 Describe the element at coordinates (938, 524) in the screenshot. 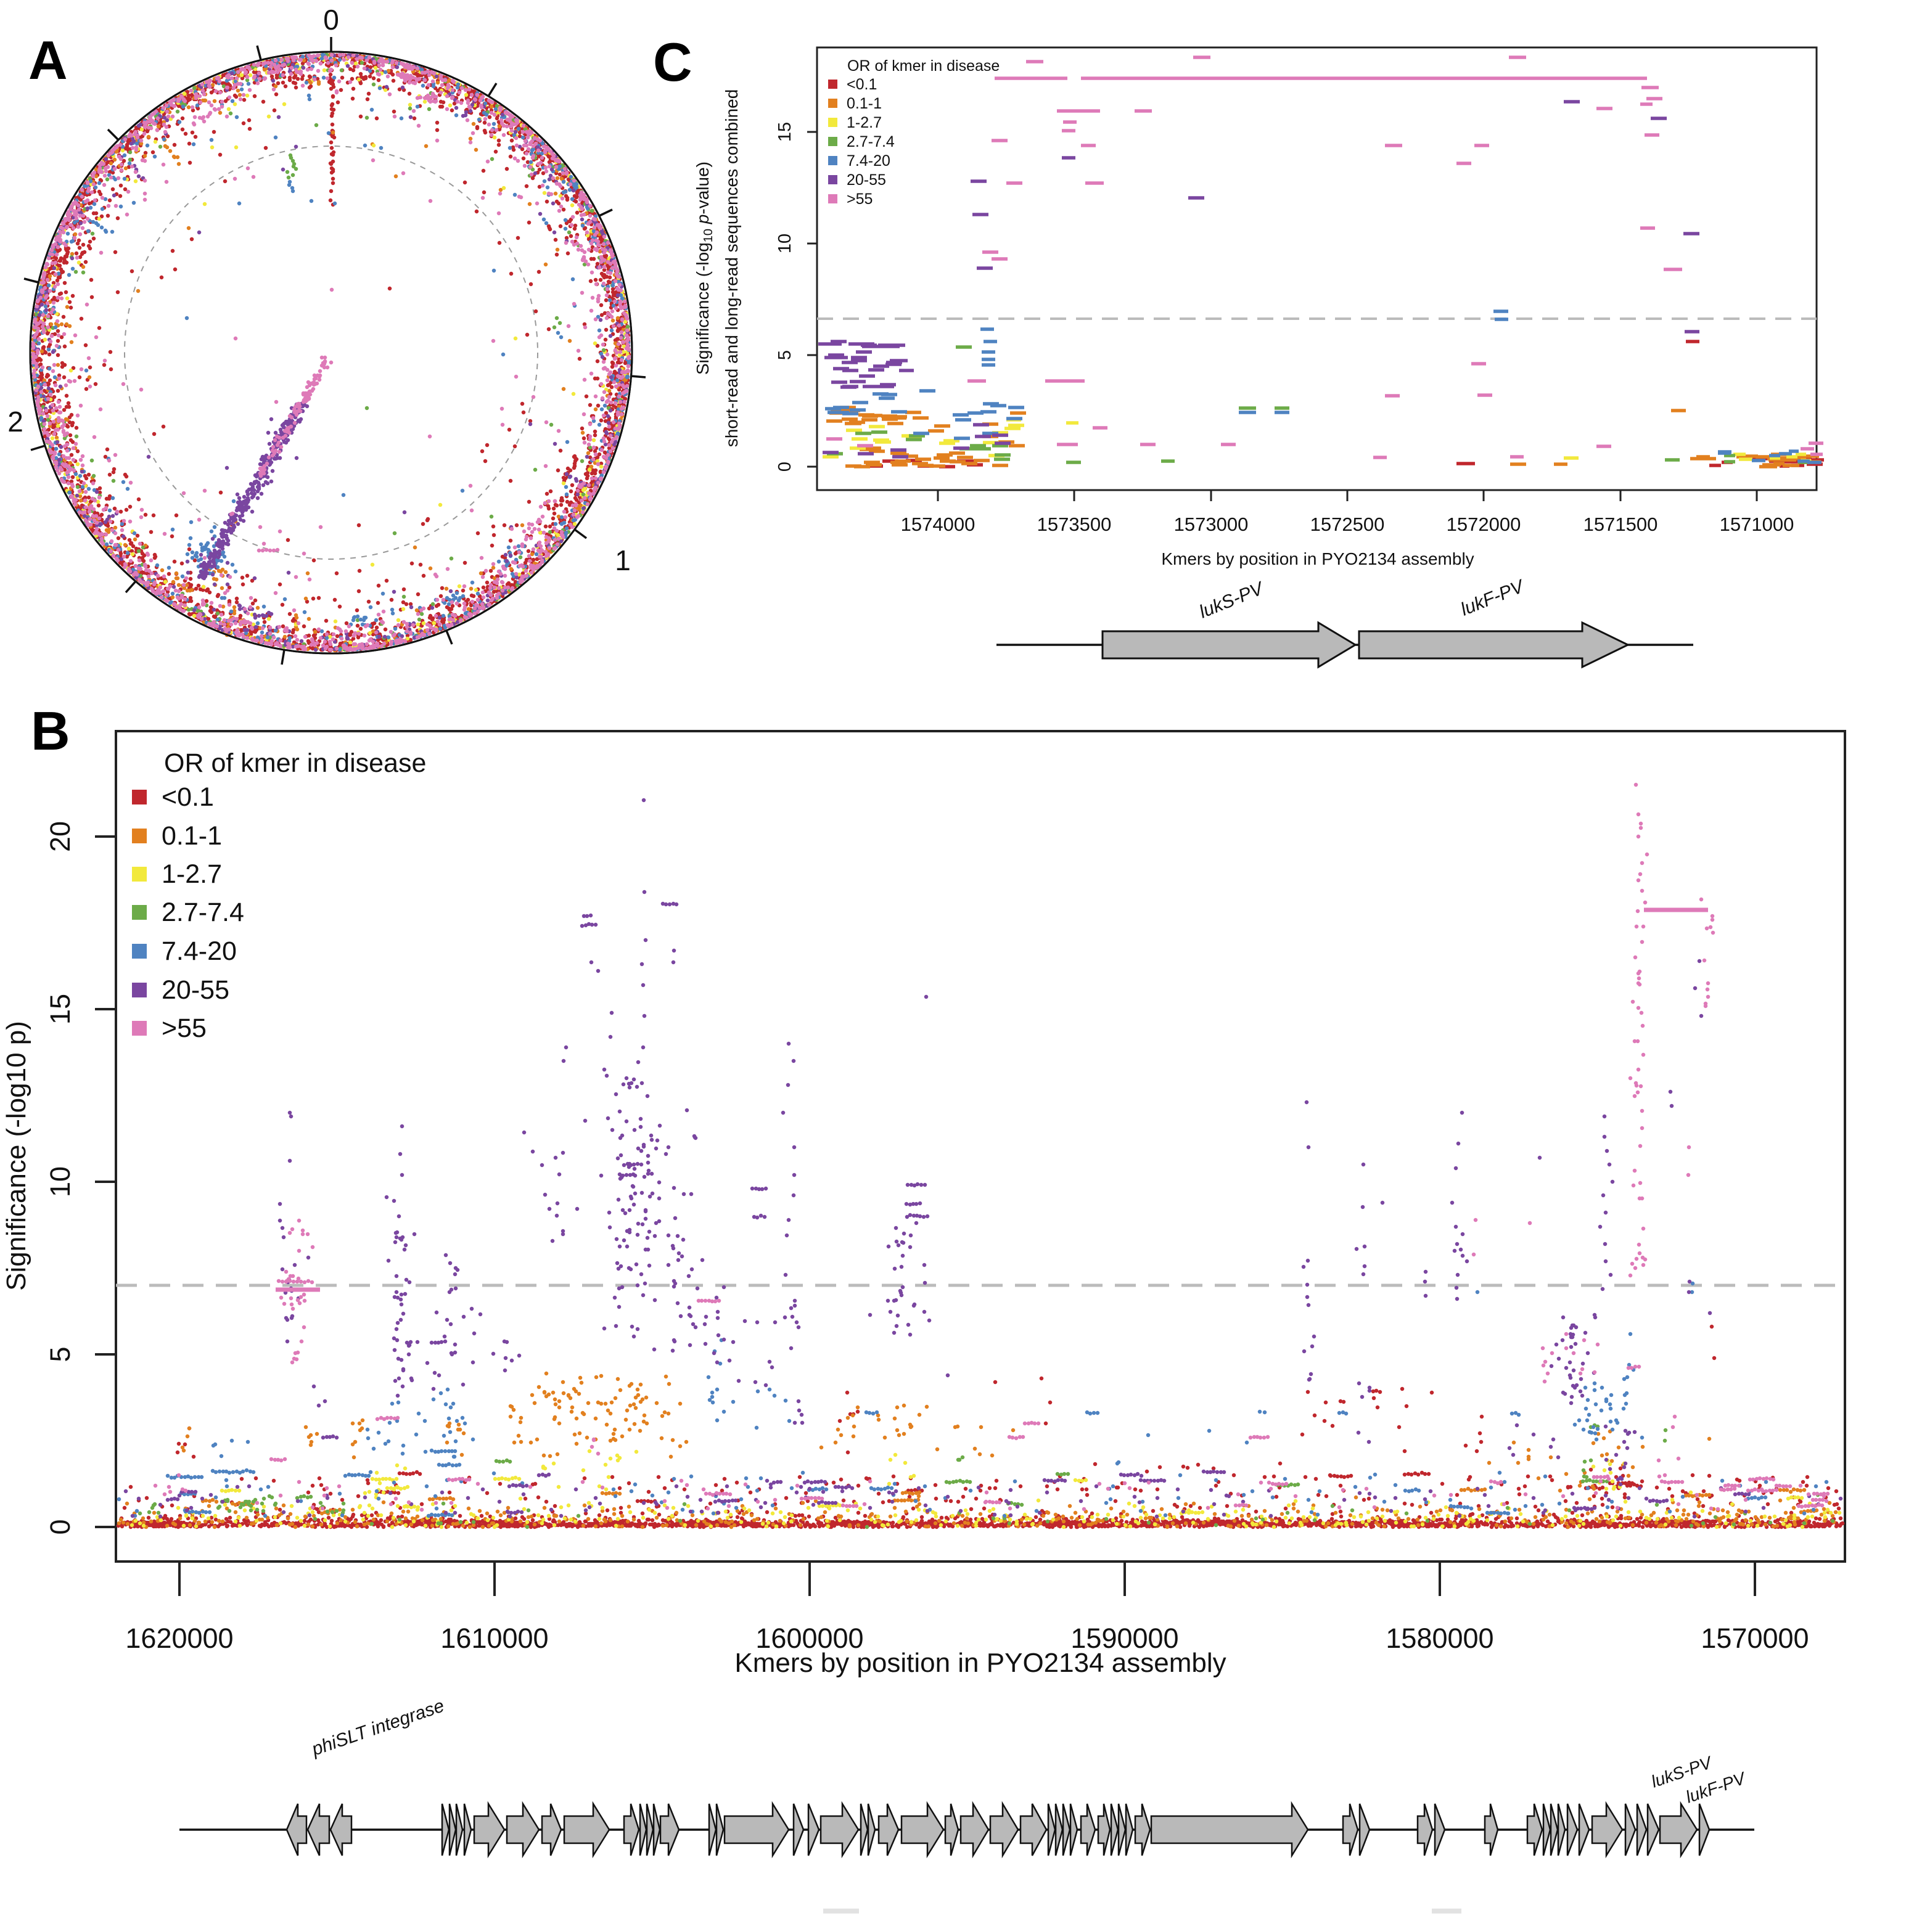

I see `svg-text: 1574000` at that location.